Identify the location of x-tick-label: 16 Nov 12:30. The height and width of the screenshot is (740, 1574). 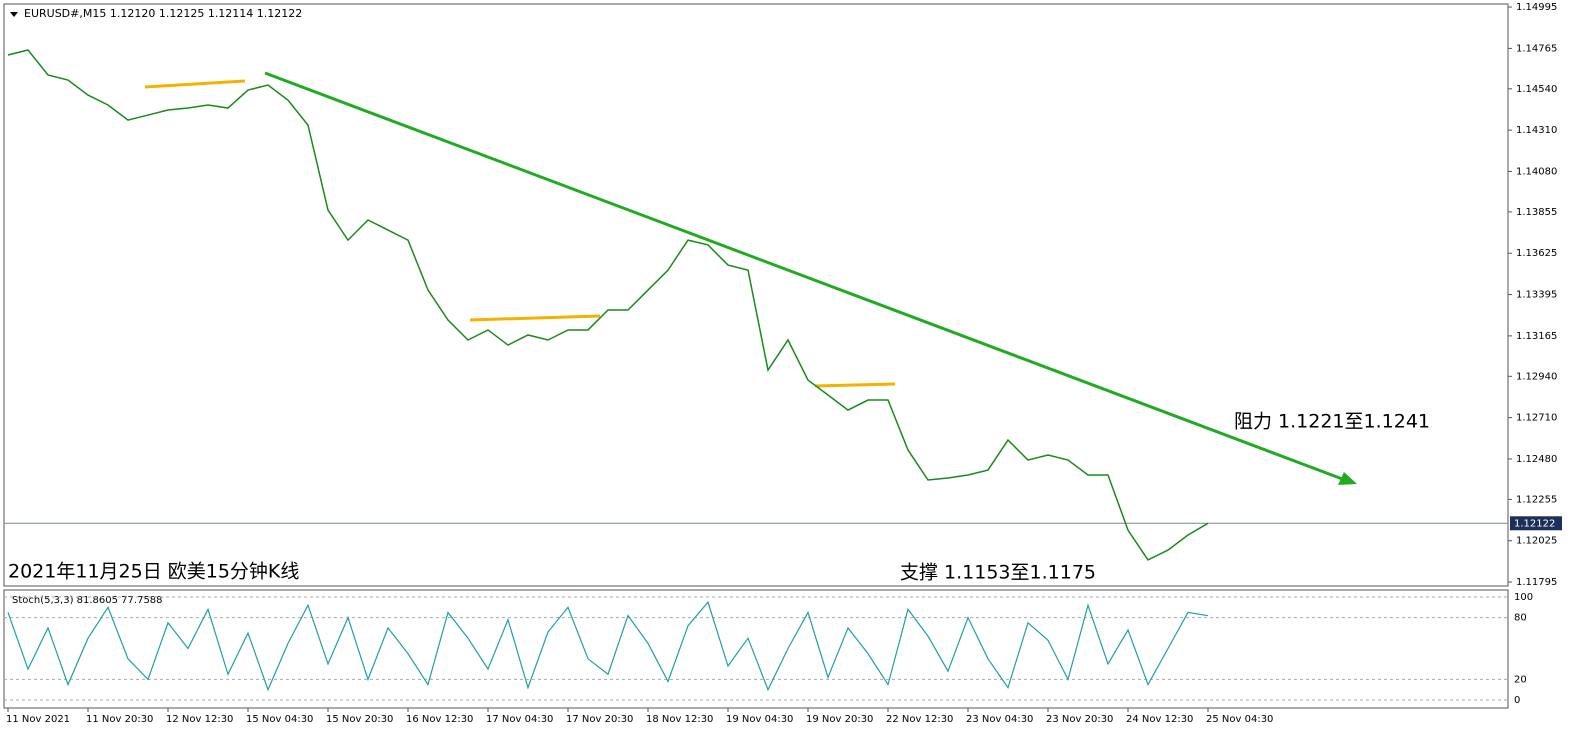
(439, 719).